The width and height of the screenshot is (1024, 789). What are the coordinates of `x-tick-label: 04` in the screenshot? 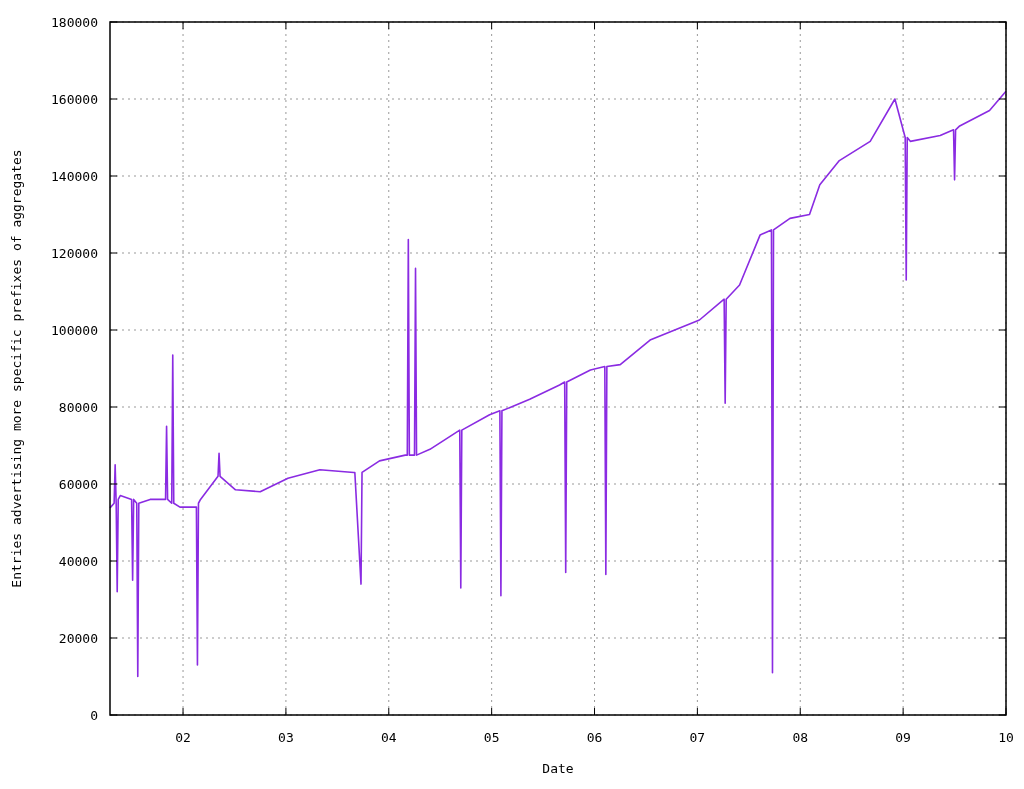 It's located at (388, 737).